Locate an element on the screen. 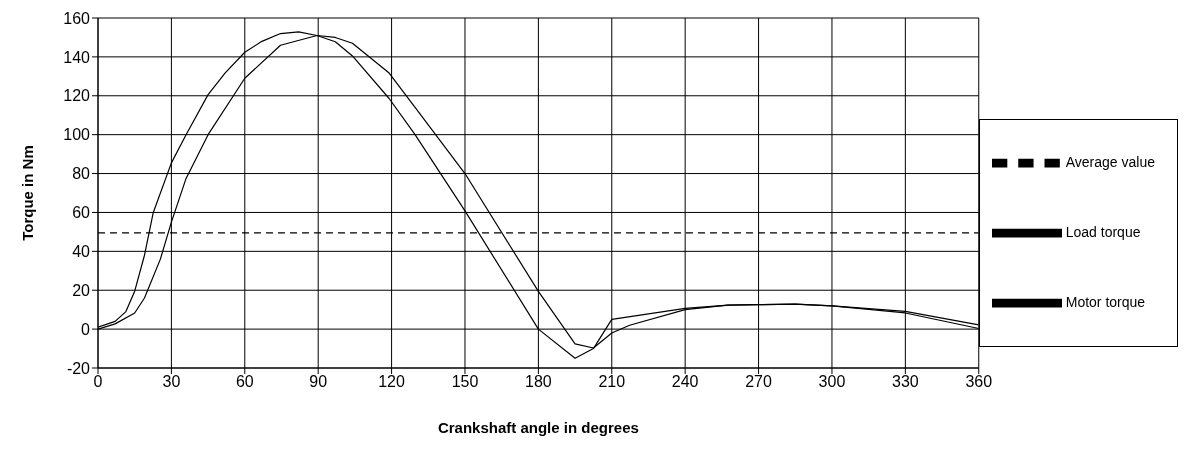  x-tick-label: 330 is located at coordinates (905, 382).